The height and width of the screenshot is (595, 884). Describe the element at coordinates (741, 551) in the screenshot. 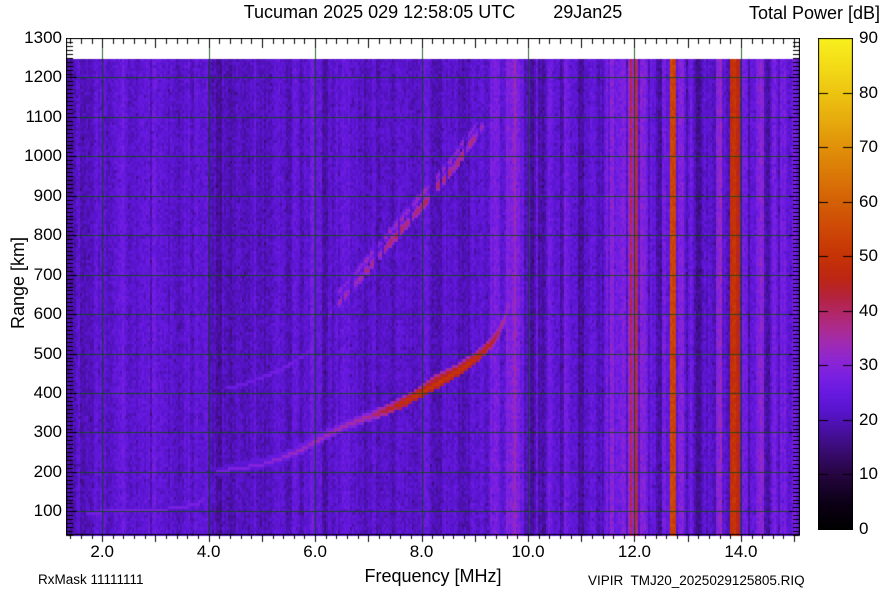

I see `x-tick-label: 14.0` at that location.